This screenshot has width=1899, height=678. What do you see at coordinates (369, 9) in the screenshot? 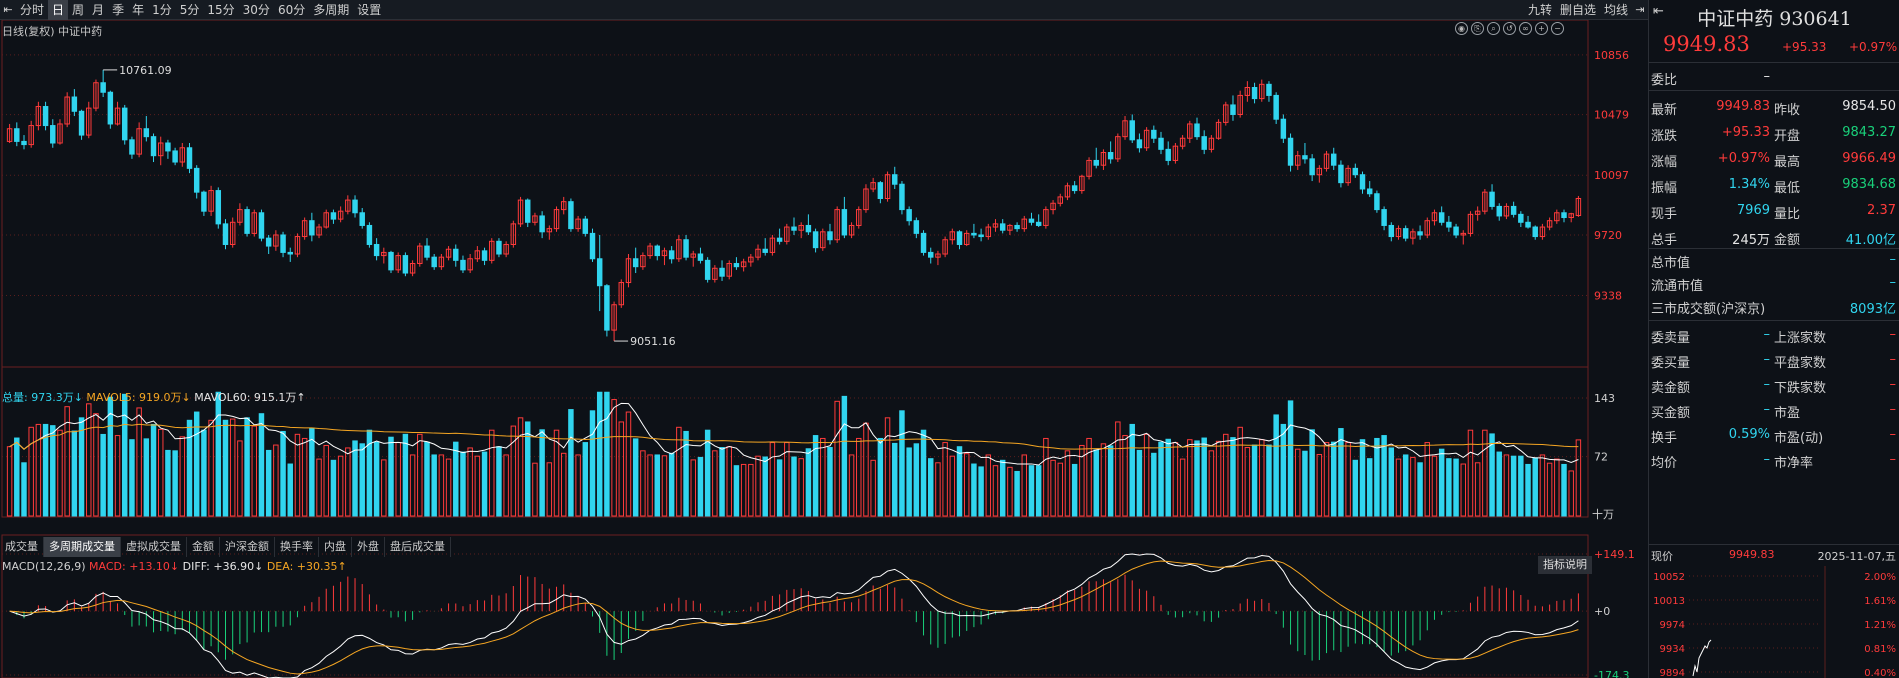
I see `period-tab: 设置` at bounding box center [369, 9].